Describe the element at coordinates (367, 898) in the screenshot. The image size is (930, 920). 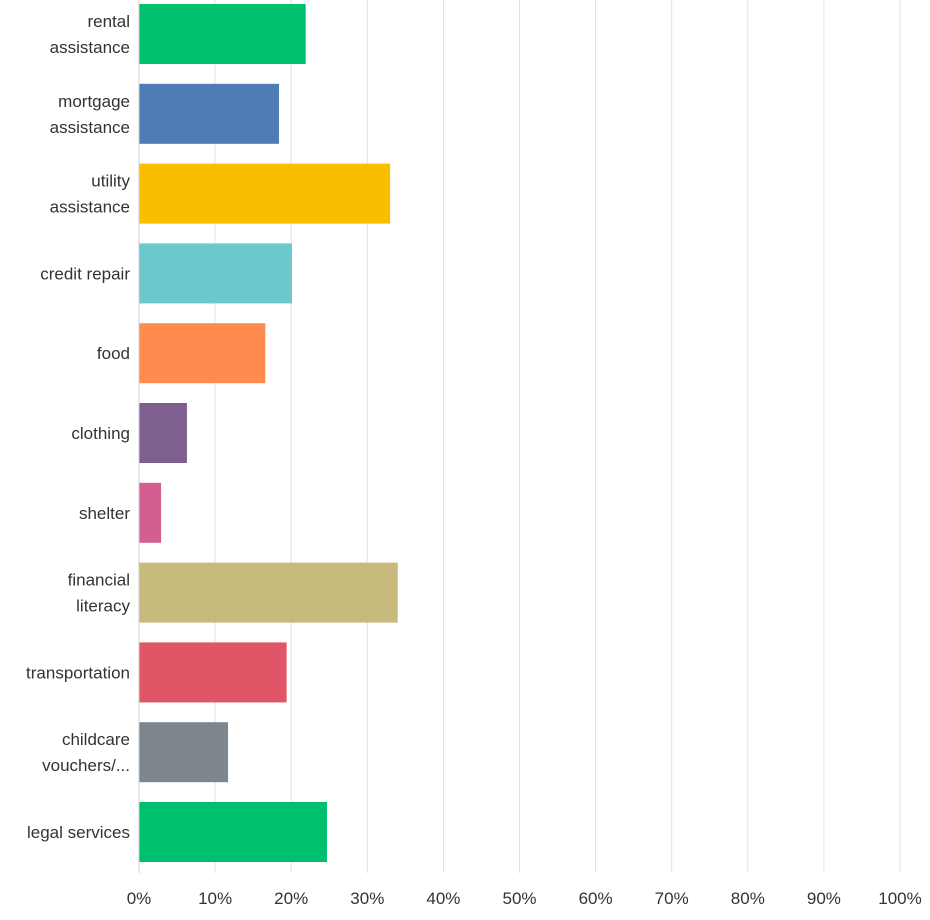
I see `x-tick-label: 30%` at that location.